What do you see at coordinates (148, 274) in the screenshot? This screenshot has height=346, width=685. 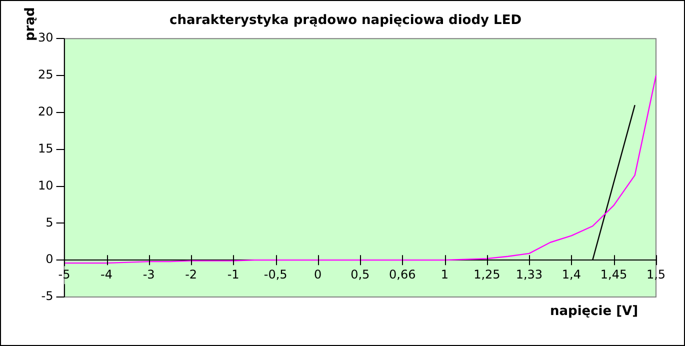 I see `x-tick-label: -3` at bounding box center [148, 274].